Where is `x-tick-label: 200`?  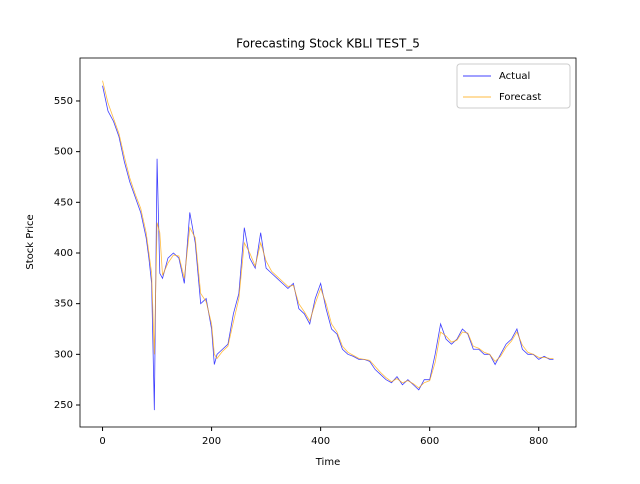 x-tick-label: 200 is located at coordinates (211, 441).